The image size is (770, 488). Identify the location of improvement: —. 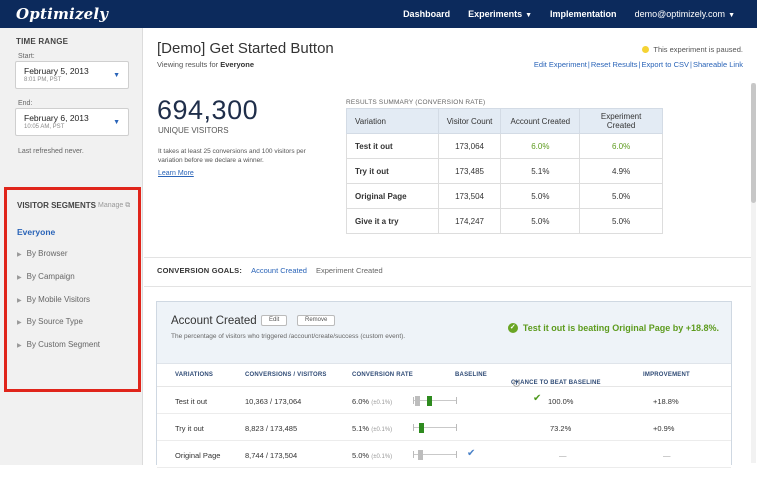
(667, 455).